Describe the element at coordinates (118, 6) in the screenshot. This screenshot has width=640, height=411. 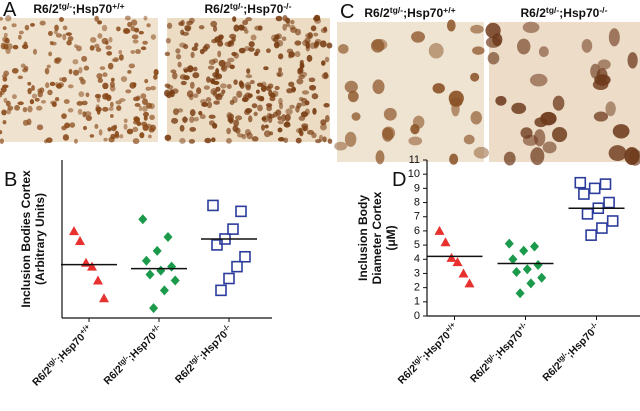
I see `label-part: +/+` at that location.